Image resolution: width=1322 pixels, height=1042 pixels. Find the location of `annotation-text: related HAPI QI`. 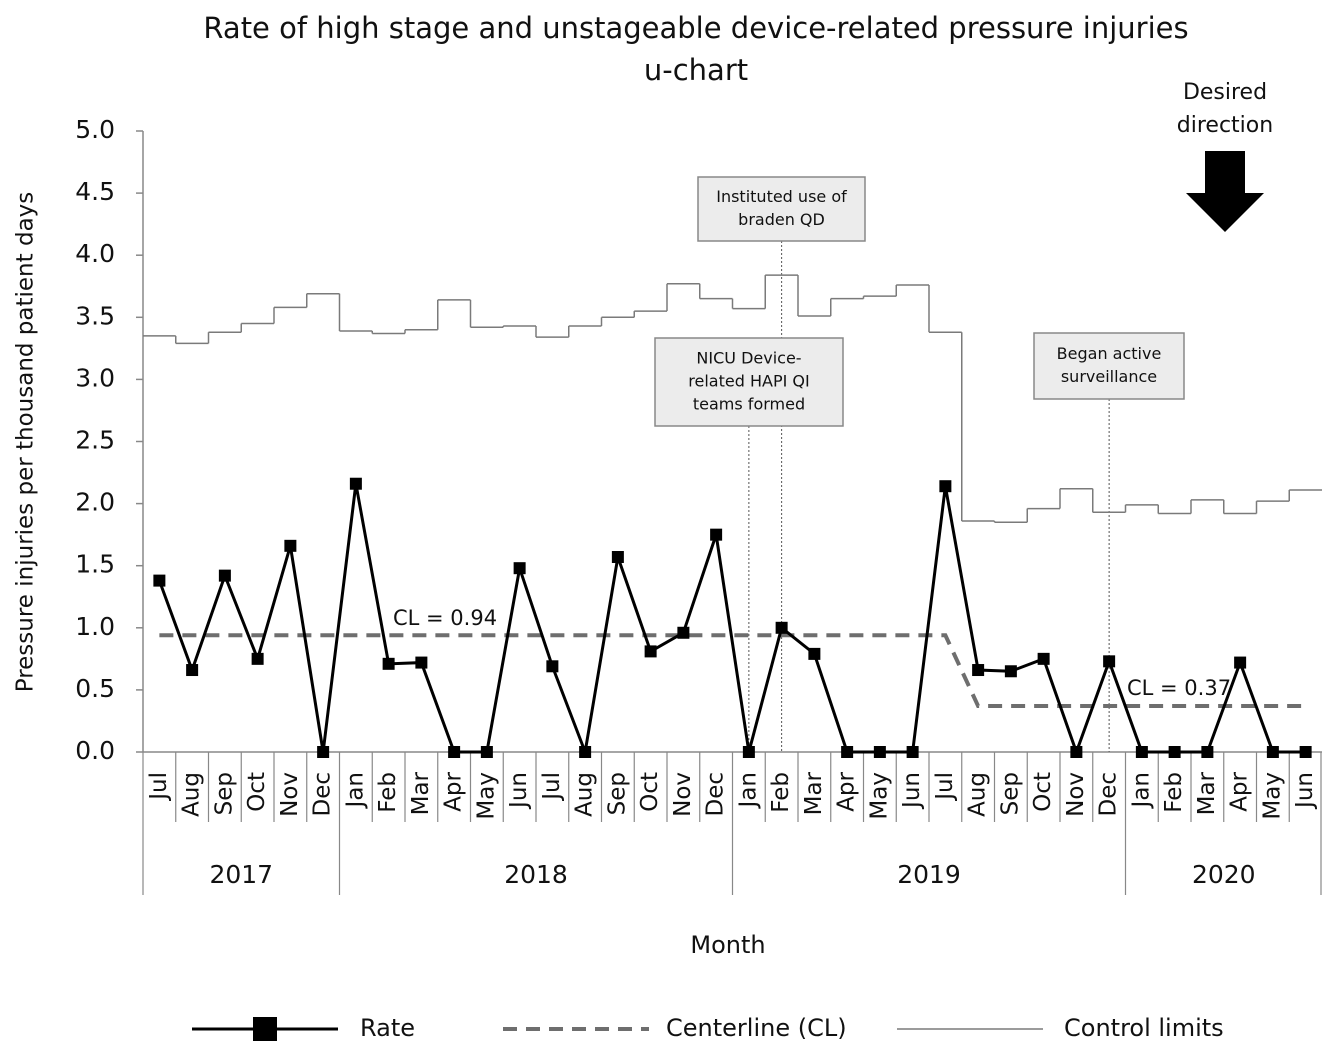

annotation-text: related HAPI QI is located at coordinates (748, 381).